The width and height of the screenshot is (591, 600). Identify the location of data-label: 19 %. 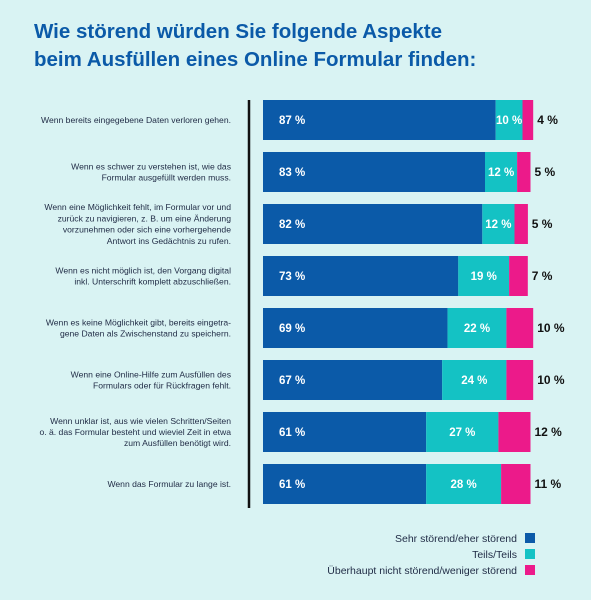
(484, 277).